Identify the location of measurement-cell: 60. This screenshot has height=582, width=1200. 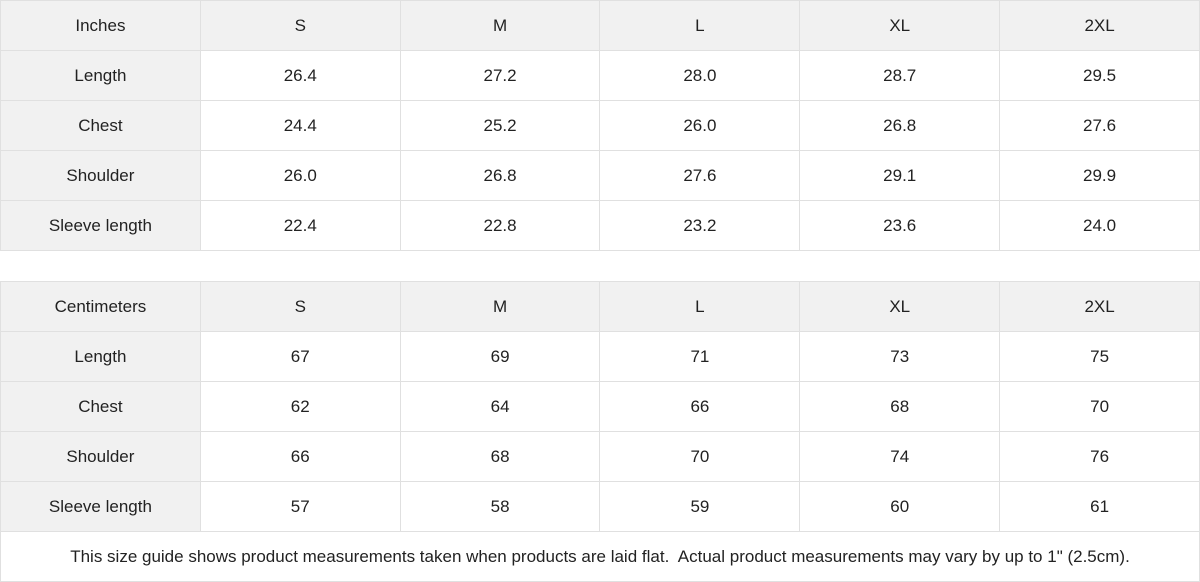
(900, 506).